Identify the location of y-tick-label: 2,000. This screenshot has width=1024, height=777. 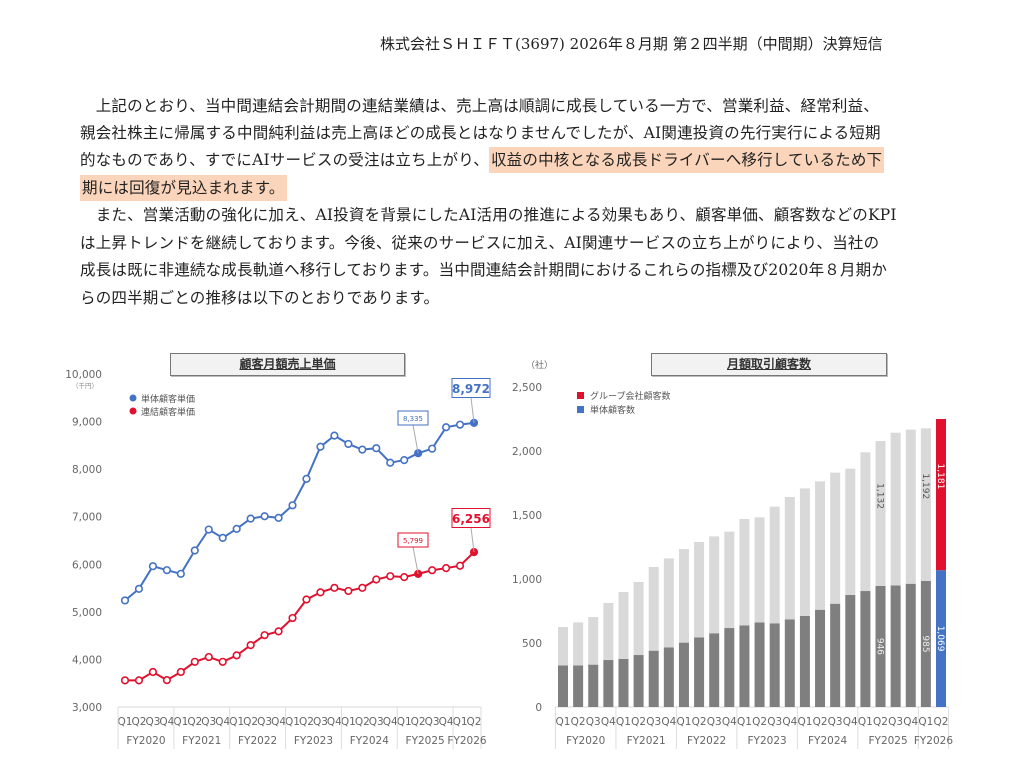
(527, 452).